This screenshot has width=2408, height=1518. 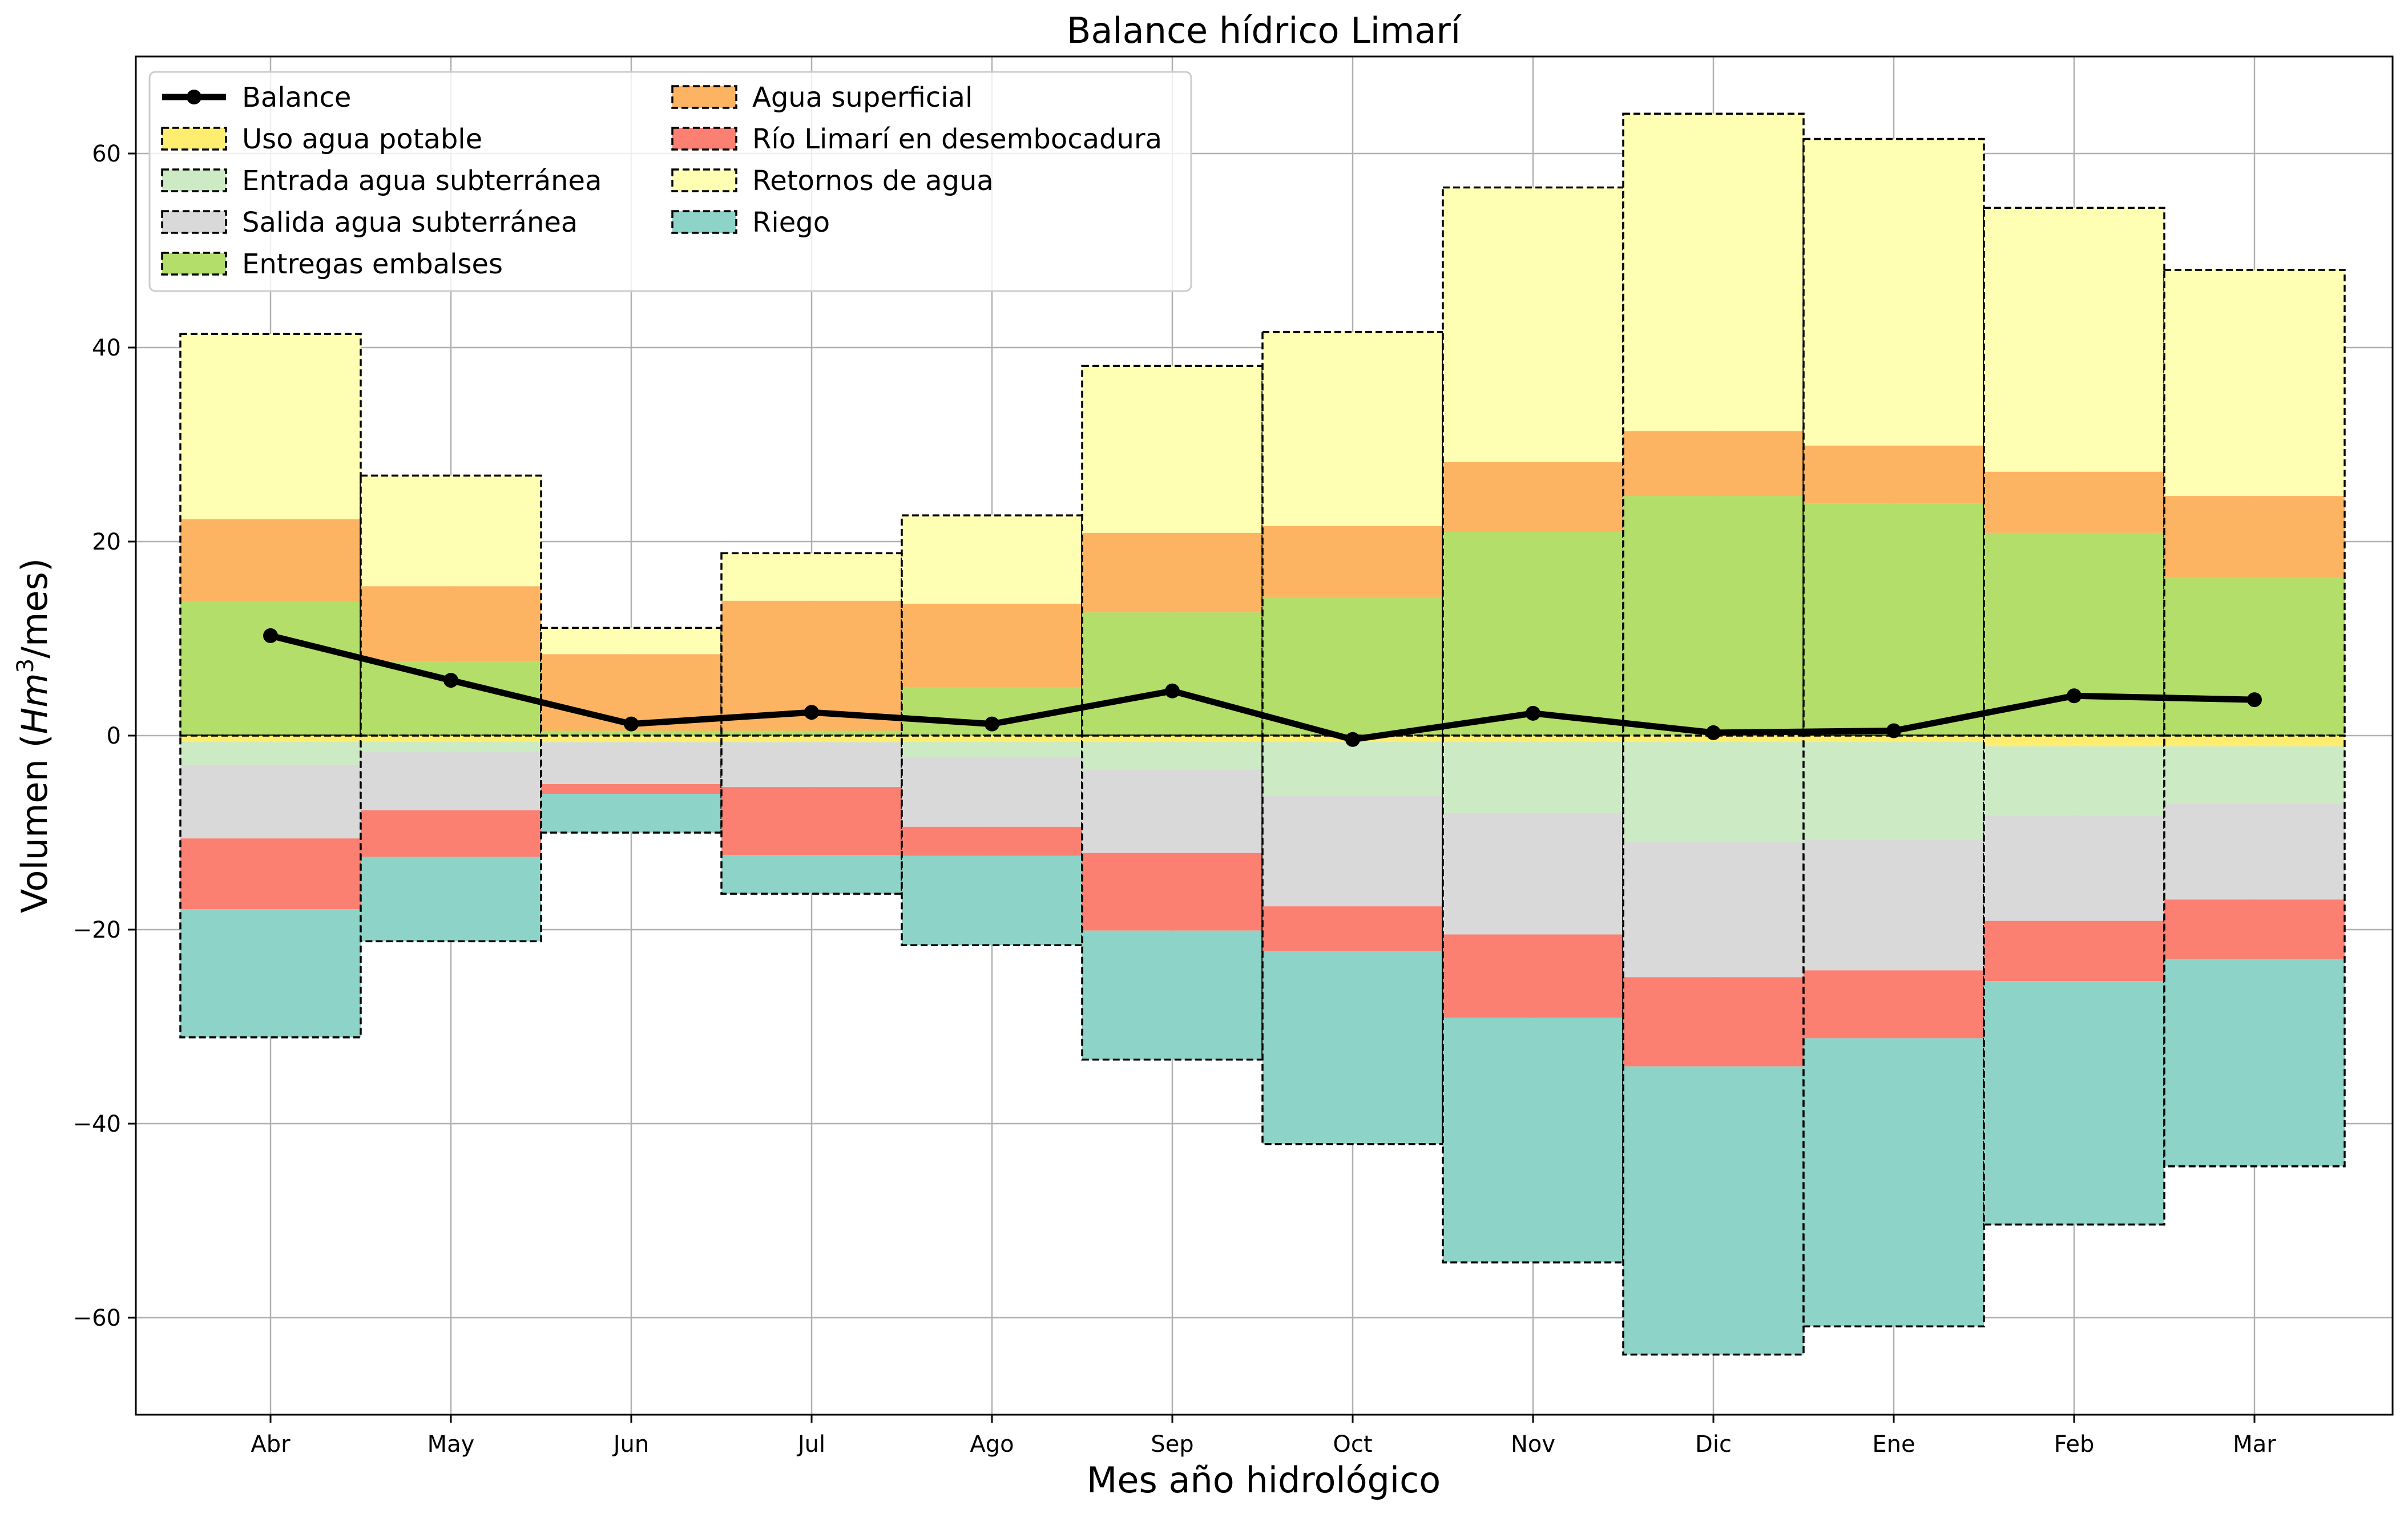 I want to click on y-tick-label: −60, so click(x=97, y=1318).